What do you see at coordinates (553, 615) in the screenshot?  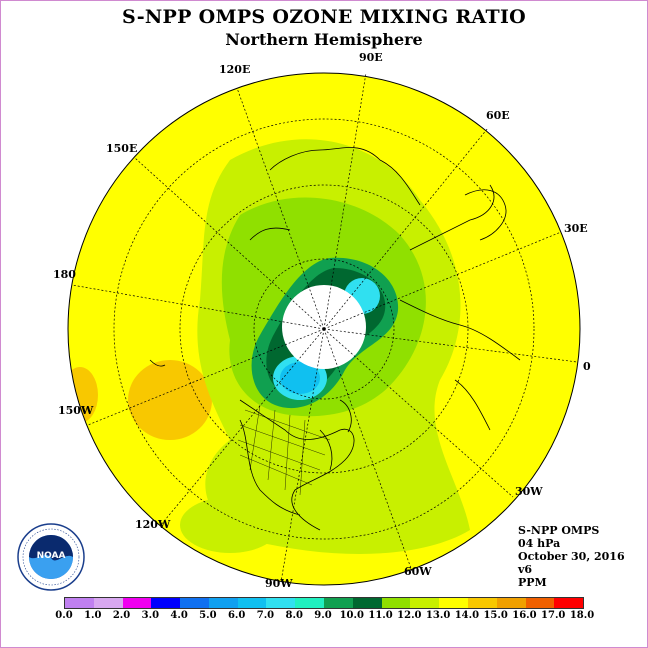 I see `colorbar-tick-label: 17.0` at bounding box center [553, 615].